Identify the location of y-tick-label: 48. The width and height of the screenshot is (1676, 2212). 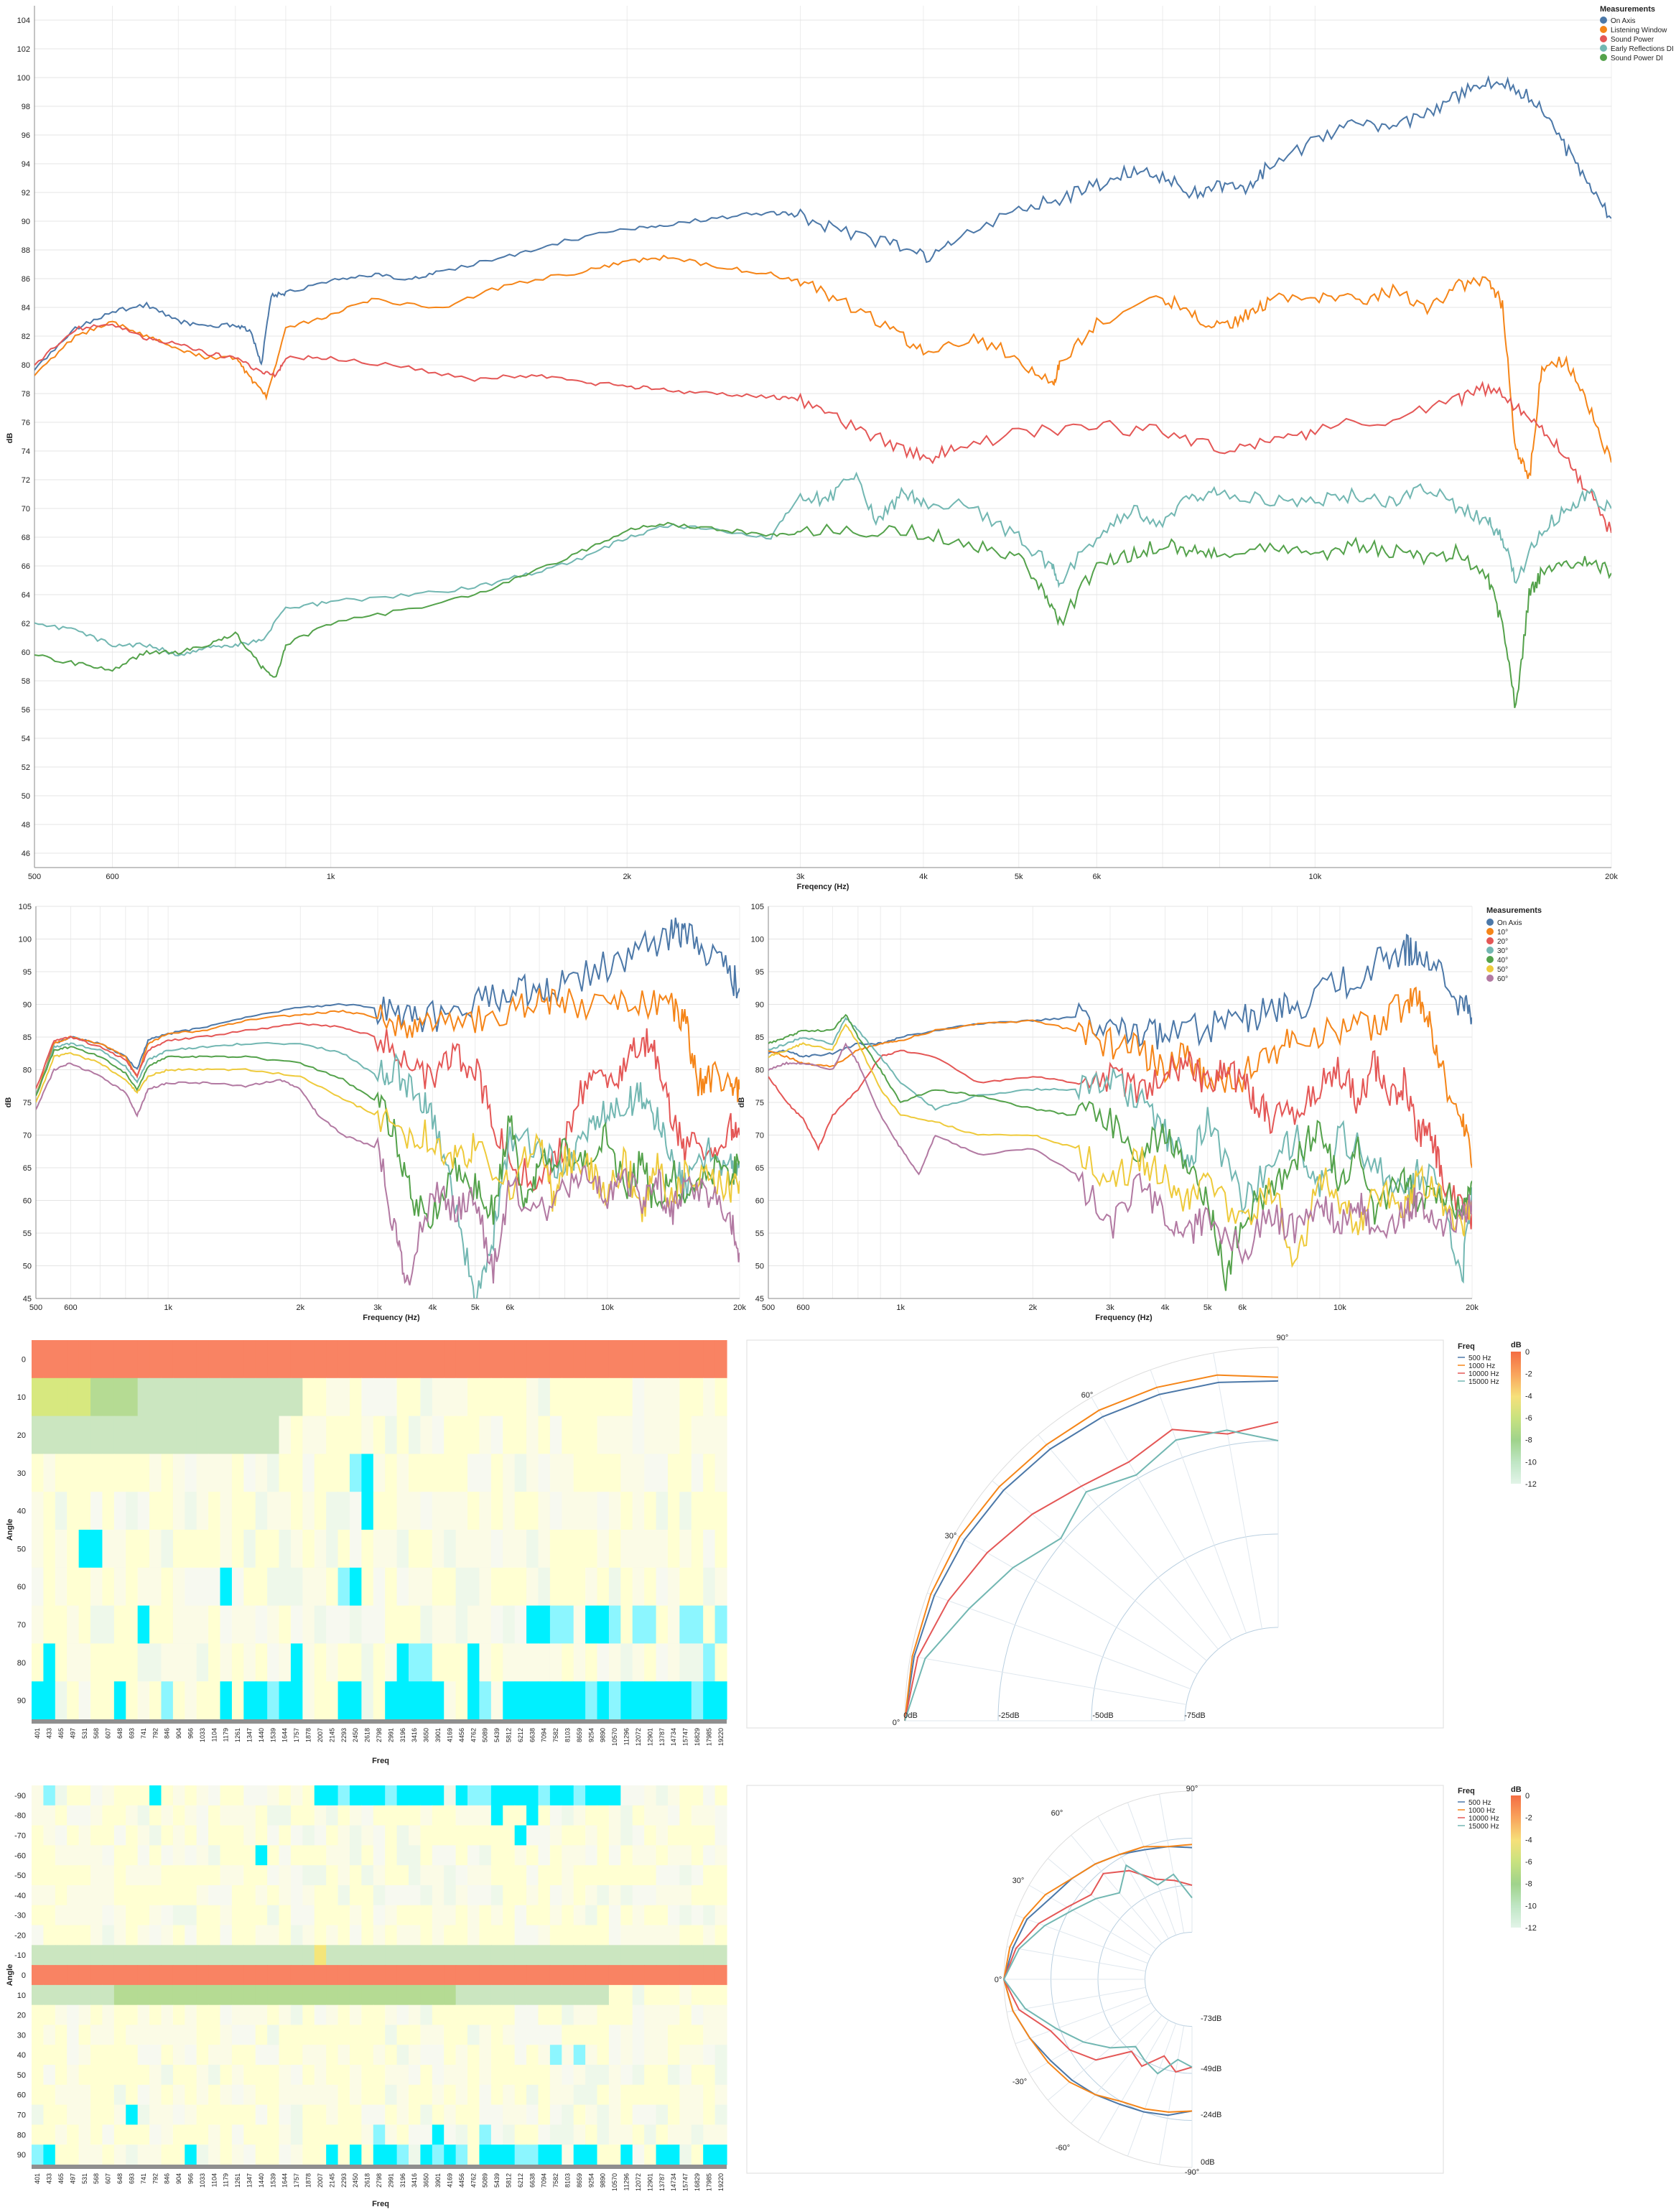
(26, 825).